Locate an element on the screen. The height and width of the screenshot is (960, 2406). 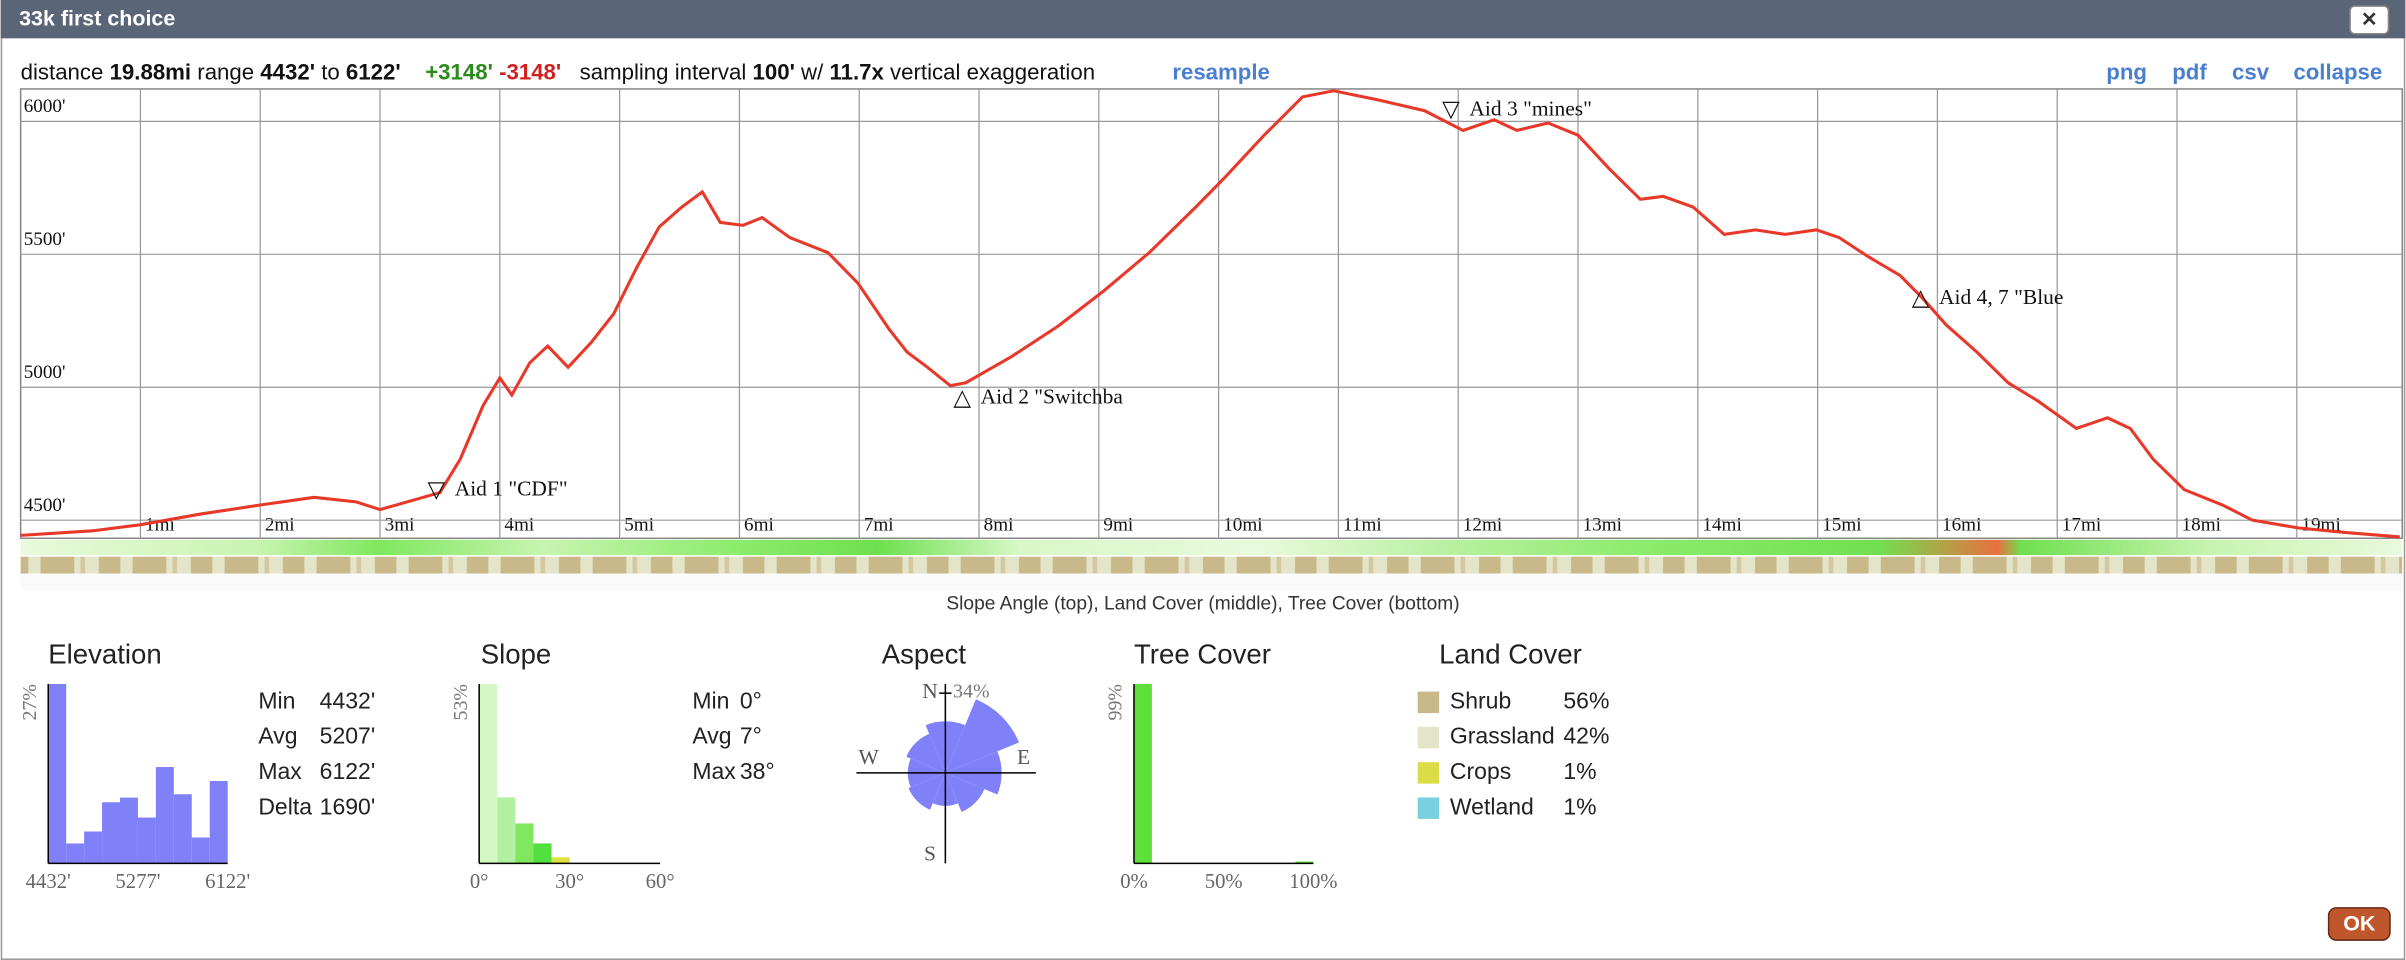
value: 4432' is located at coordinates (287, 71).